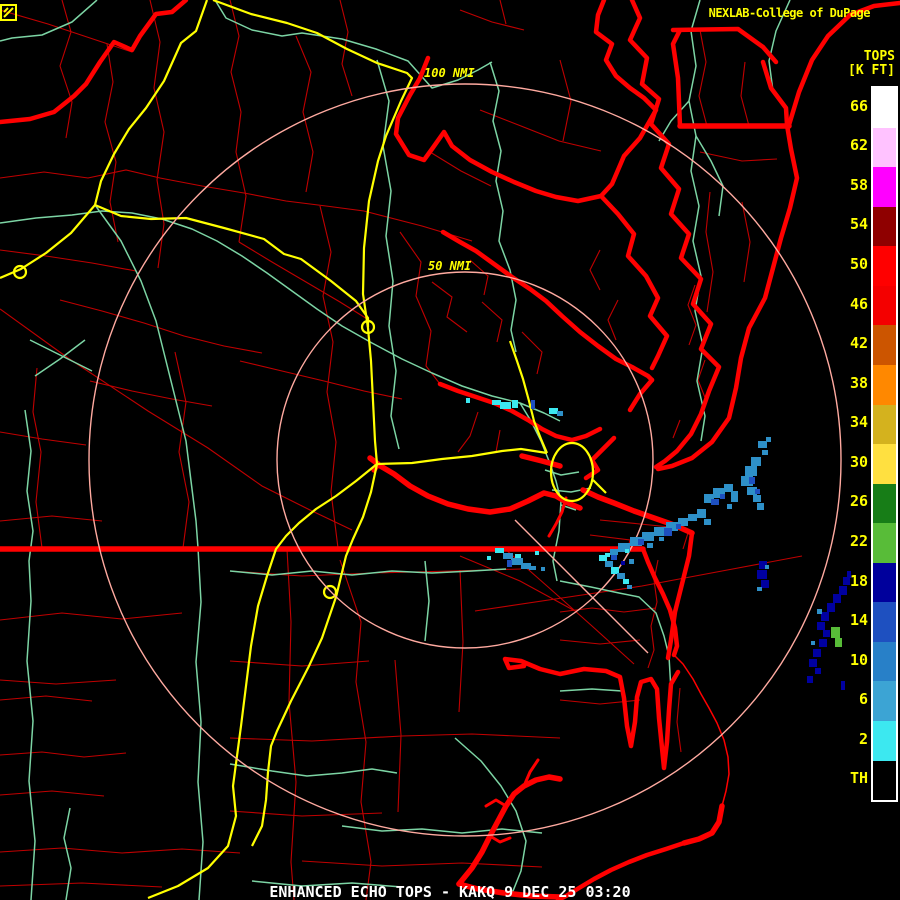 Image resolution: width=900 pixels, height=900 pixels. Describe the element at coordinates (858, 343) in the screenshot. I see `legend-tick-label: 42` at that location.